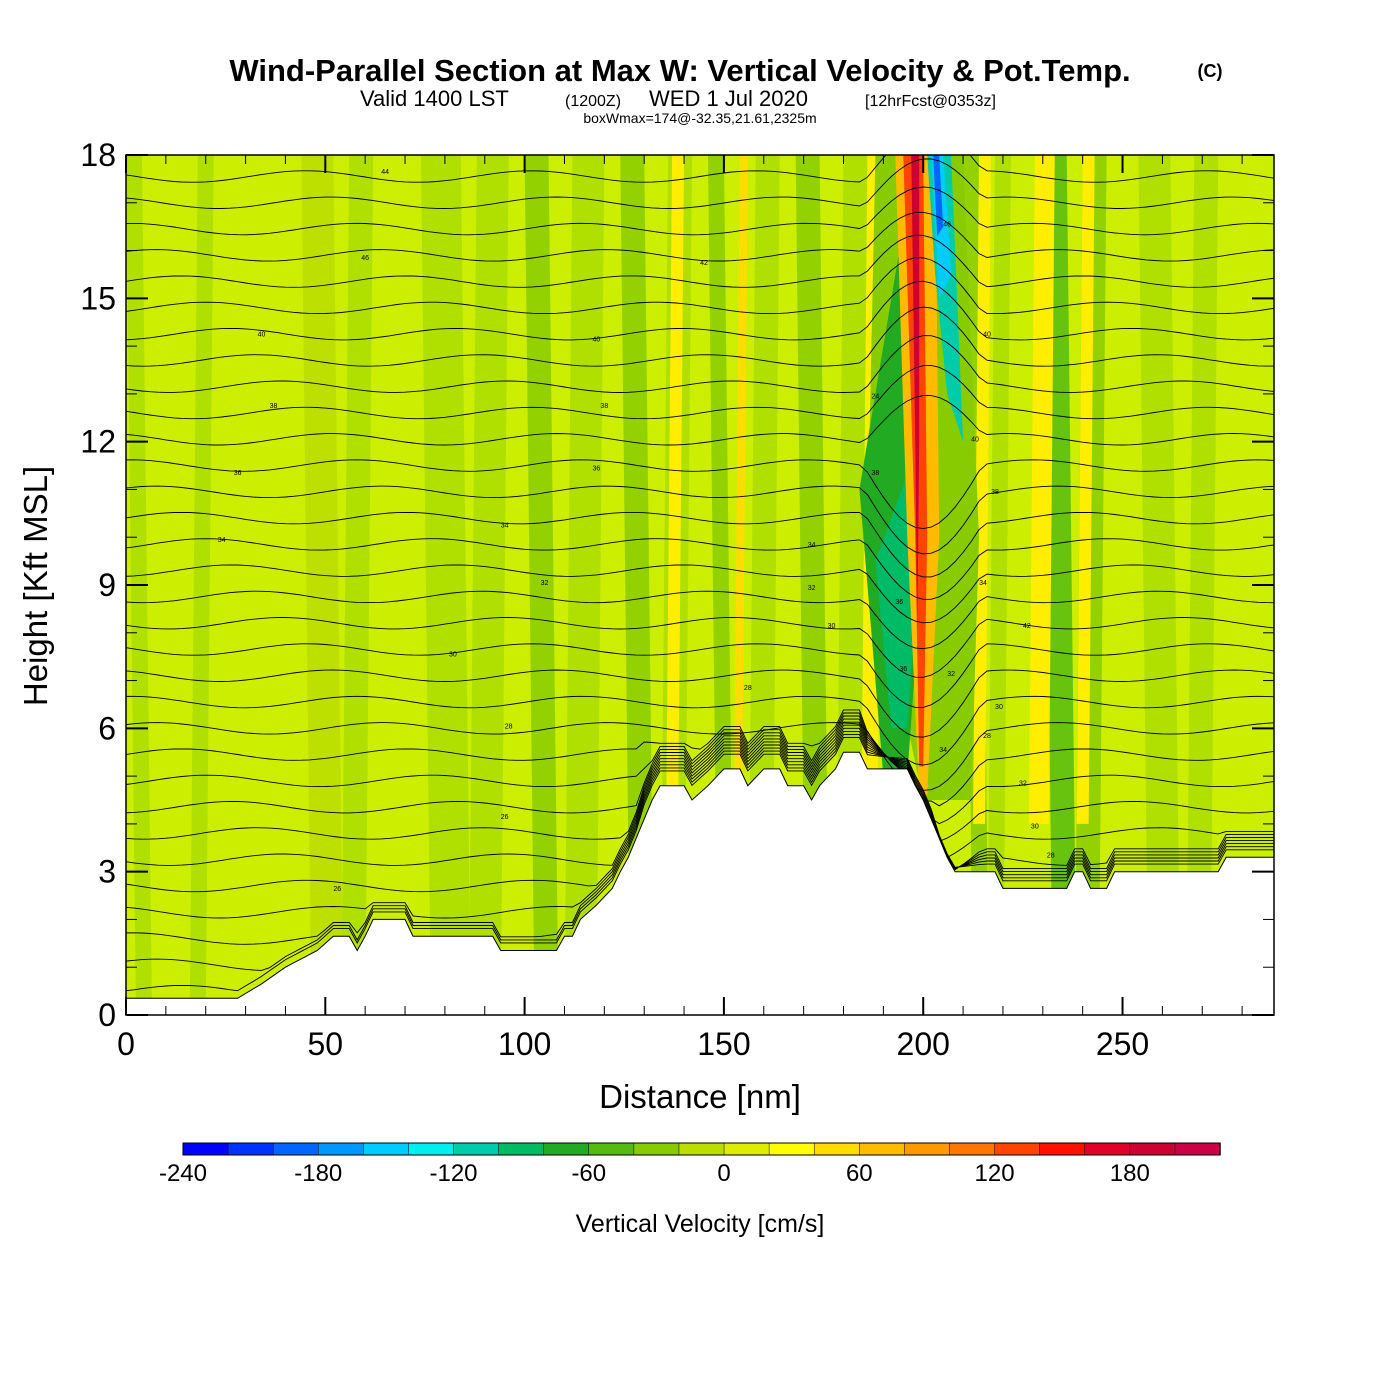 This screenshot has height=1400, width=1400. What do you see at coordinates (434, 98) in the screenshot?
I see `valid-prefix: Valid 1400 LST` at bounding box center [434, 98].